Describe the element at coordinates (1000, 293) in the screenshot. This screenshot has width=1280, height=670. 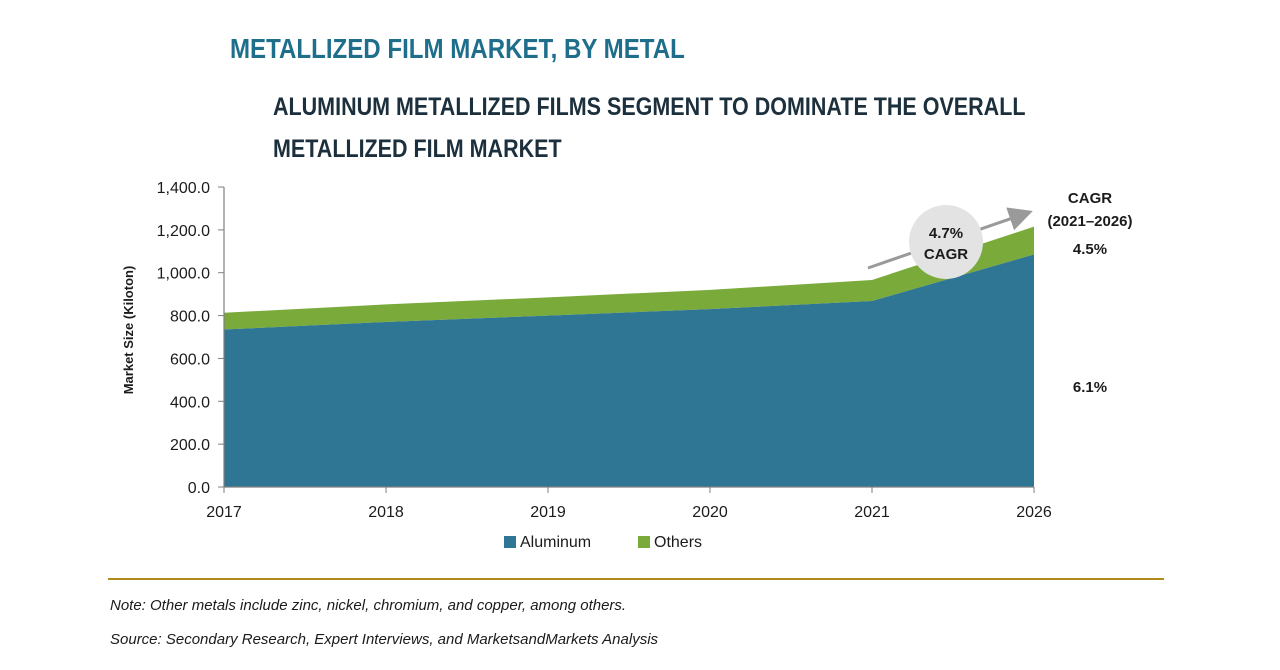
I see `annotations: 4.7% CAGR CAGR (2021–2026) 4.5% 6.1%` at that location.